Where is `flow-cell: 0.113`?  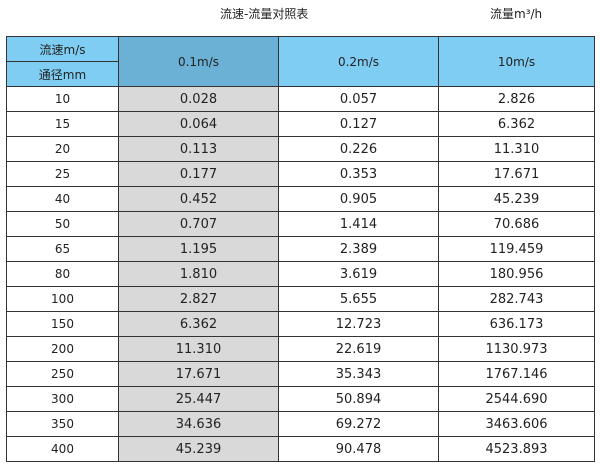
flow-cell: 0.113 is located at coordinates (198, 149).